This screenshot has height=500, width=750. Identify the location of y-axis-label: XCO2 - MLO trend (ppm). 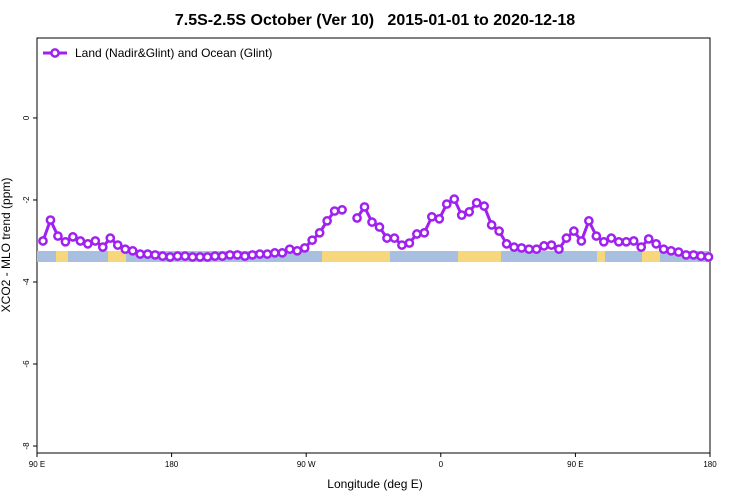
(6, 245).